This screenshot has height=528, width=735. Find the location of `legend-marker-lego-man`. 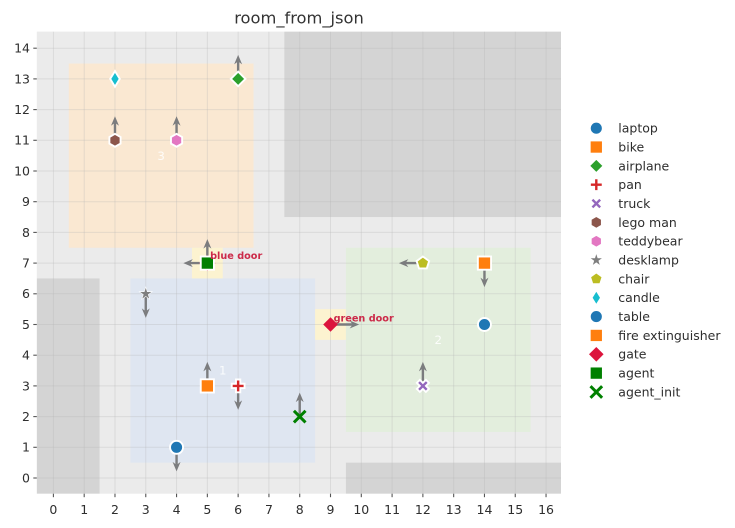

legend-marker-lego-man is located at coordinates (596, 222).